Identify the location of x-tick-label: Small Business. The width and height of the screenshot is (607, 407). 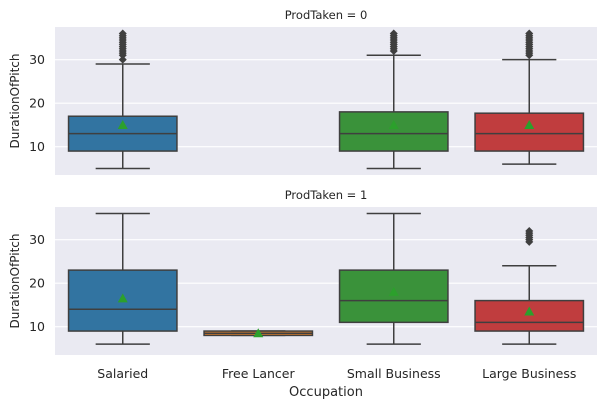
(394, 373).